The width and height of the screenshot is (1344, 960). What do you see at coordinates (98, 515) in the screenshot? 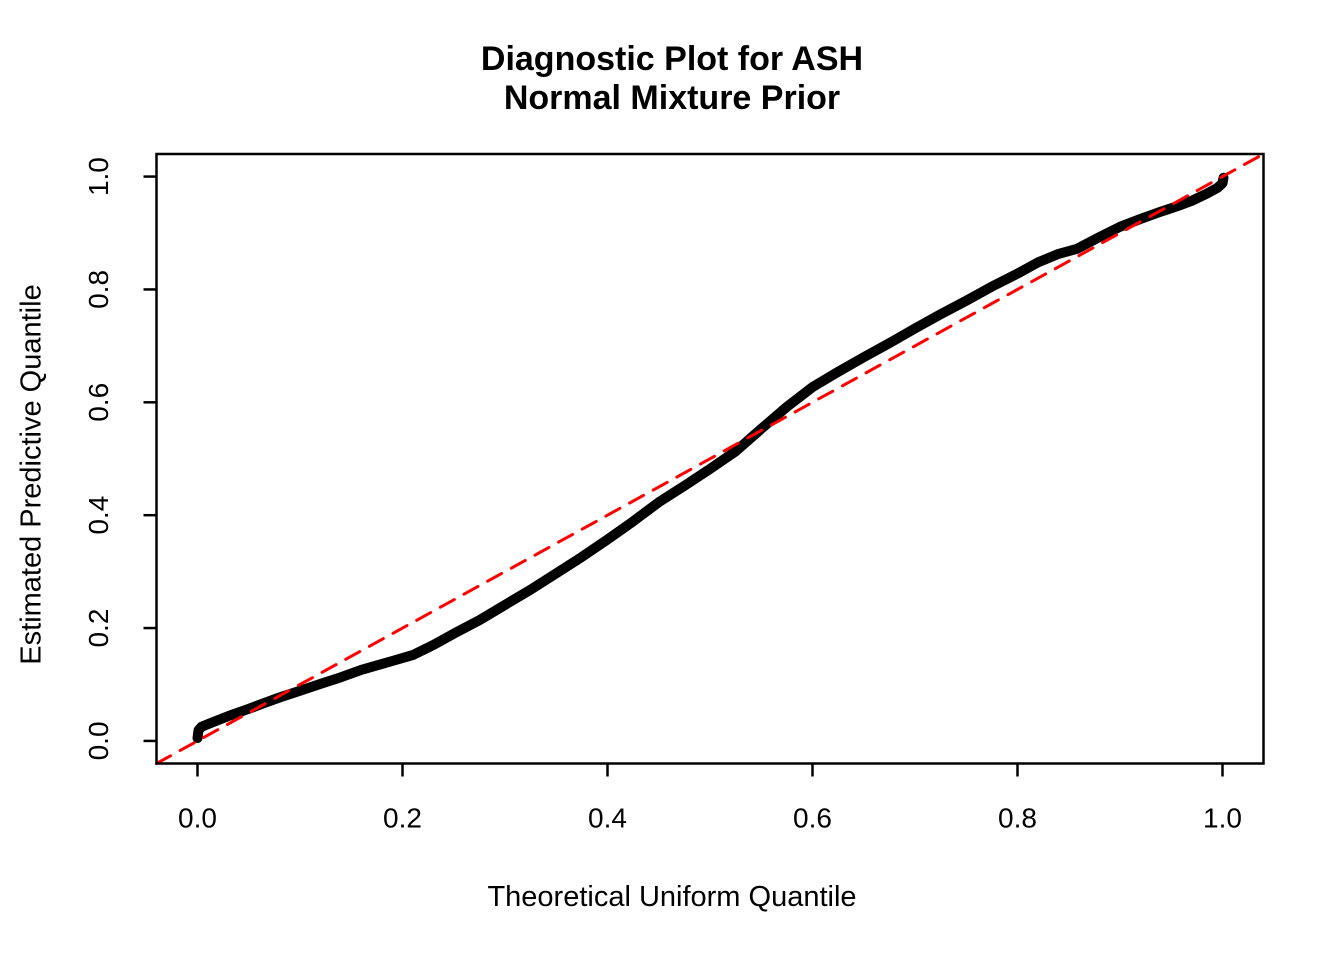
I see `y-tick-label: 0.4` at bounding box center [98, 515].